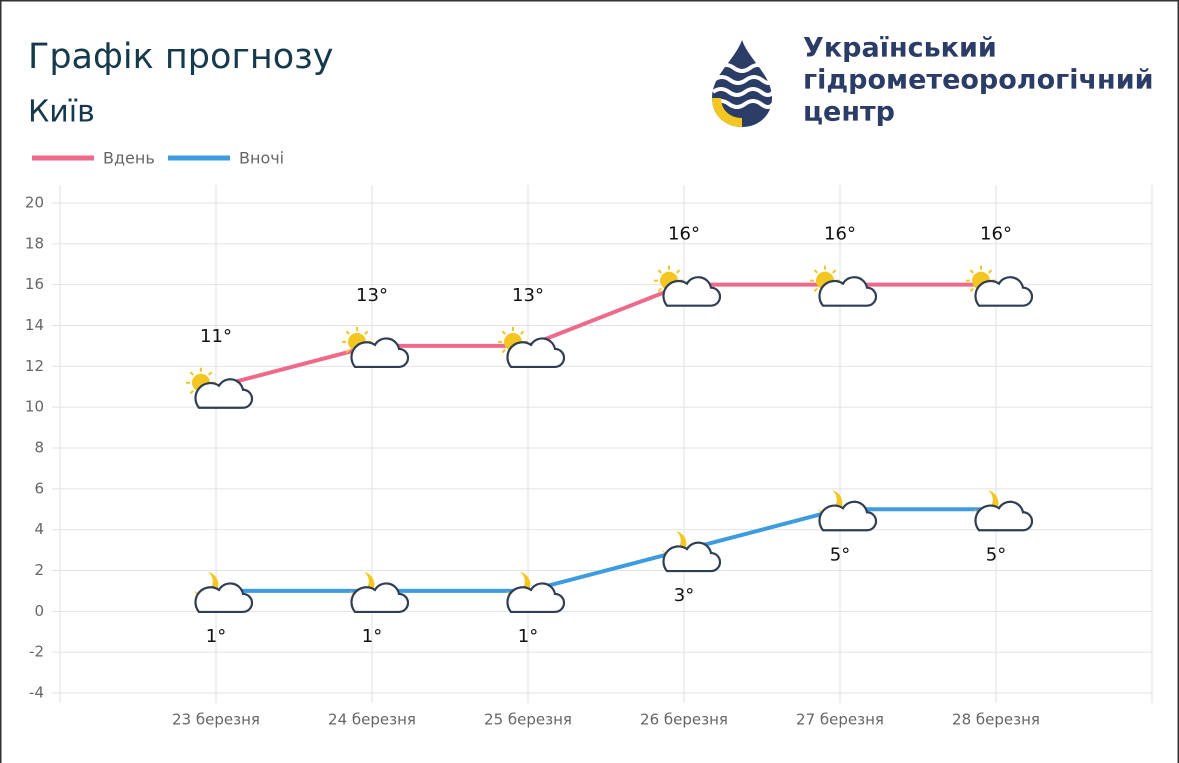  Describe the element at coordinates (996, 720) in the screenshot. I see `x-tick-label: 28 березня` at that location.